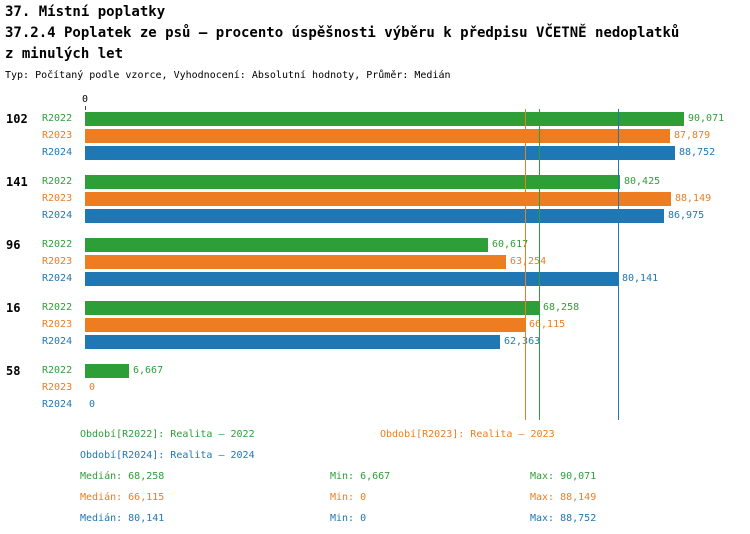 The image size is (750, 534). I want to click on bar-value-label: 63,254, so click(528, 261).